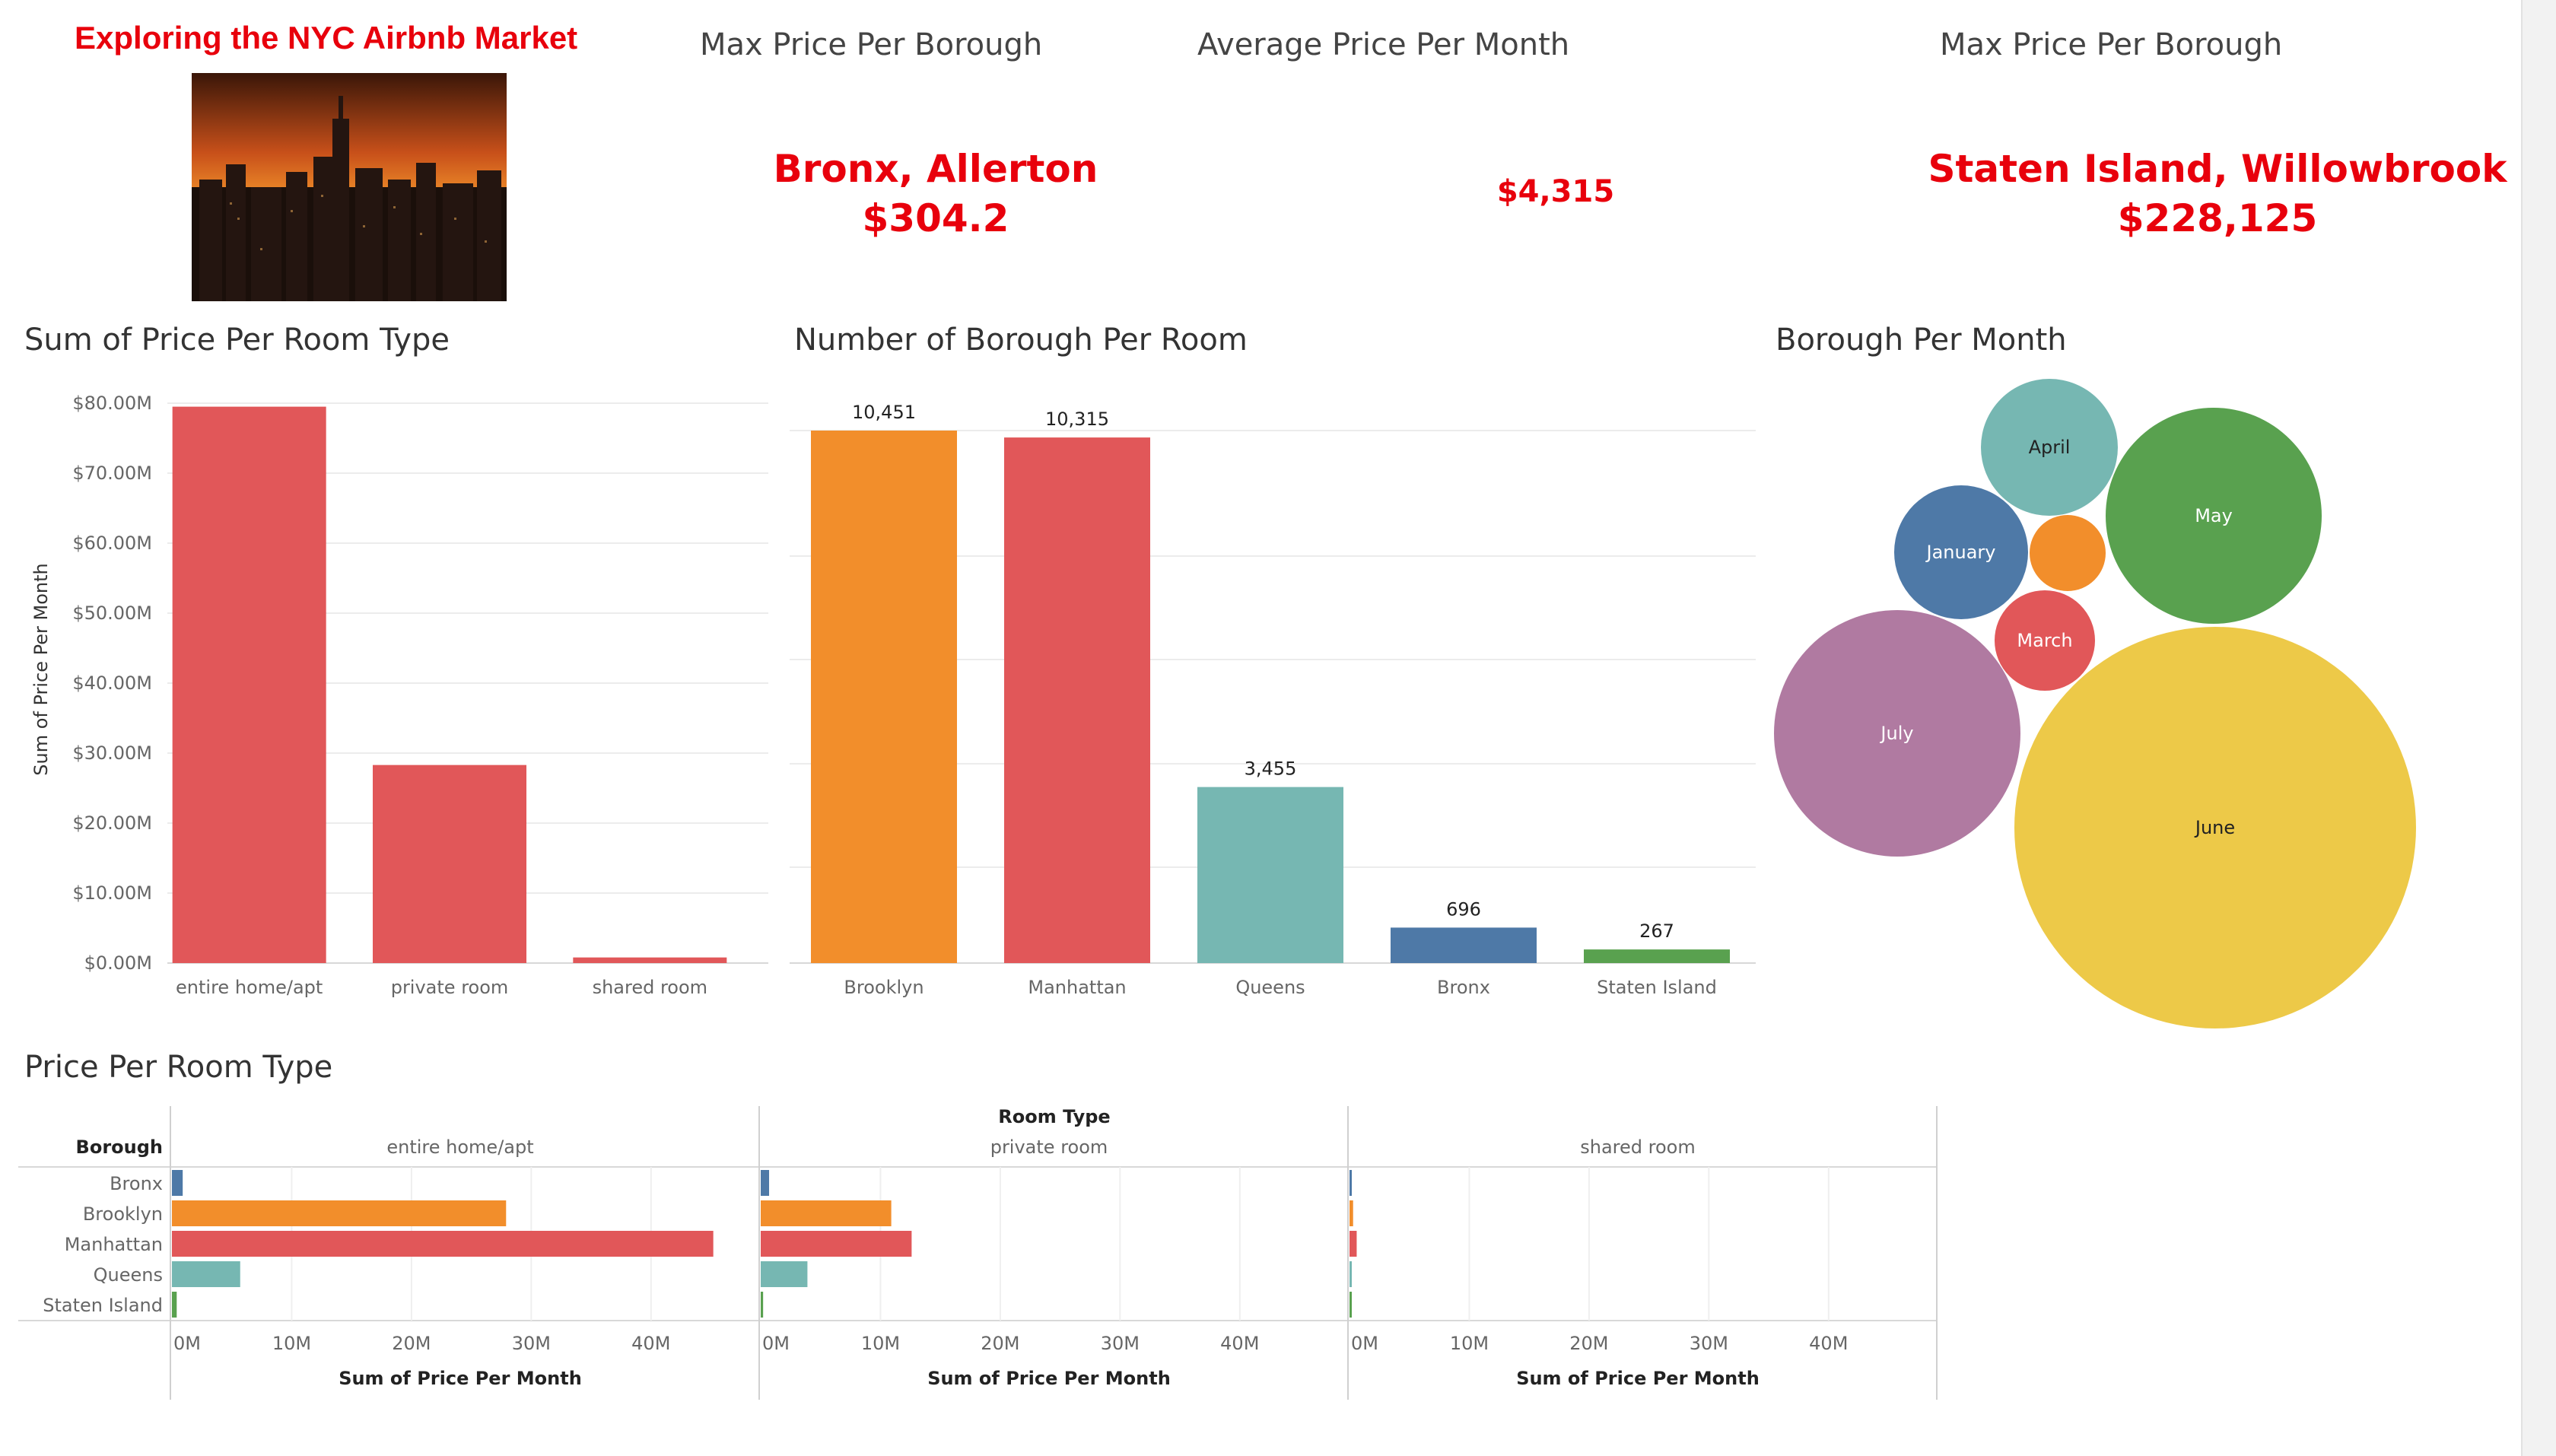 Image resolution: width=2556 pixels, height=1456 pixels. What do you see at coordinates (326, 38) in the screenshot?
I see `dashboard-title: Exploring the NYC Airbnb Market` at bounding box center [326, 38].